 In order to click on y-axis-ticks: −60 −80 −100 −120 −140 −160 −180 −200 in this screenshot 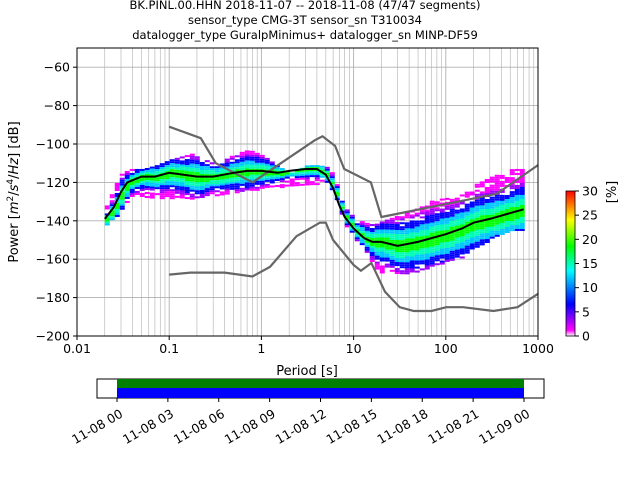, I will do `click(56, 202)`.